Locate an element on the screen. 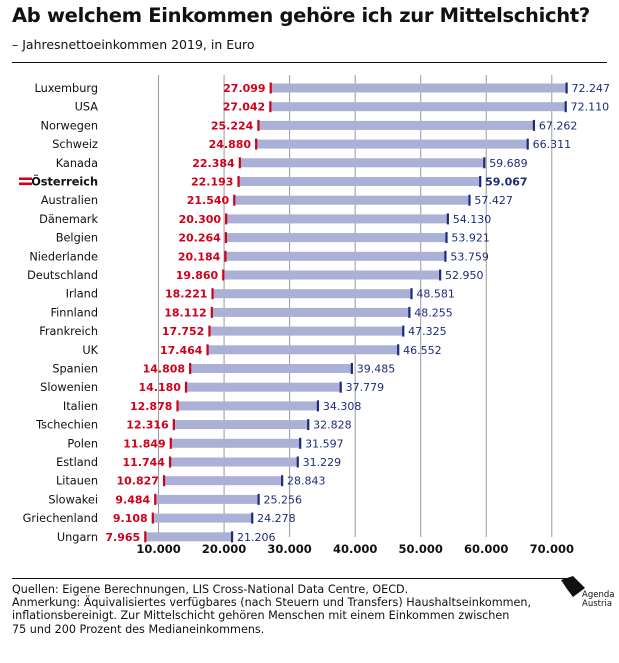 The width and height of the screenshot is (619, 663). low-value-label: 27.099 is located at coordinates (244, 88).